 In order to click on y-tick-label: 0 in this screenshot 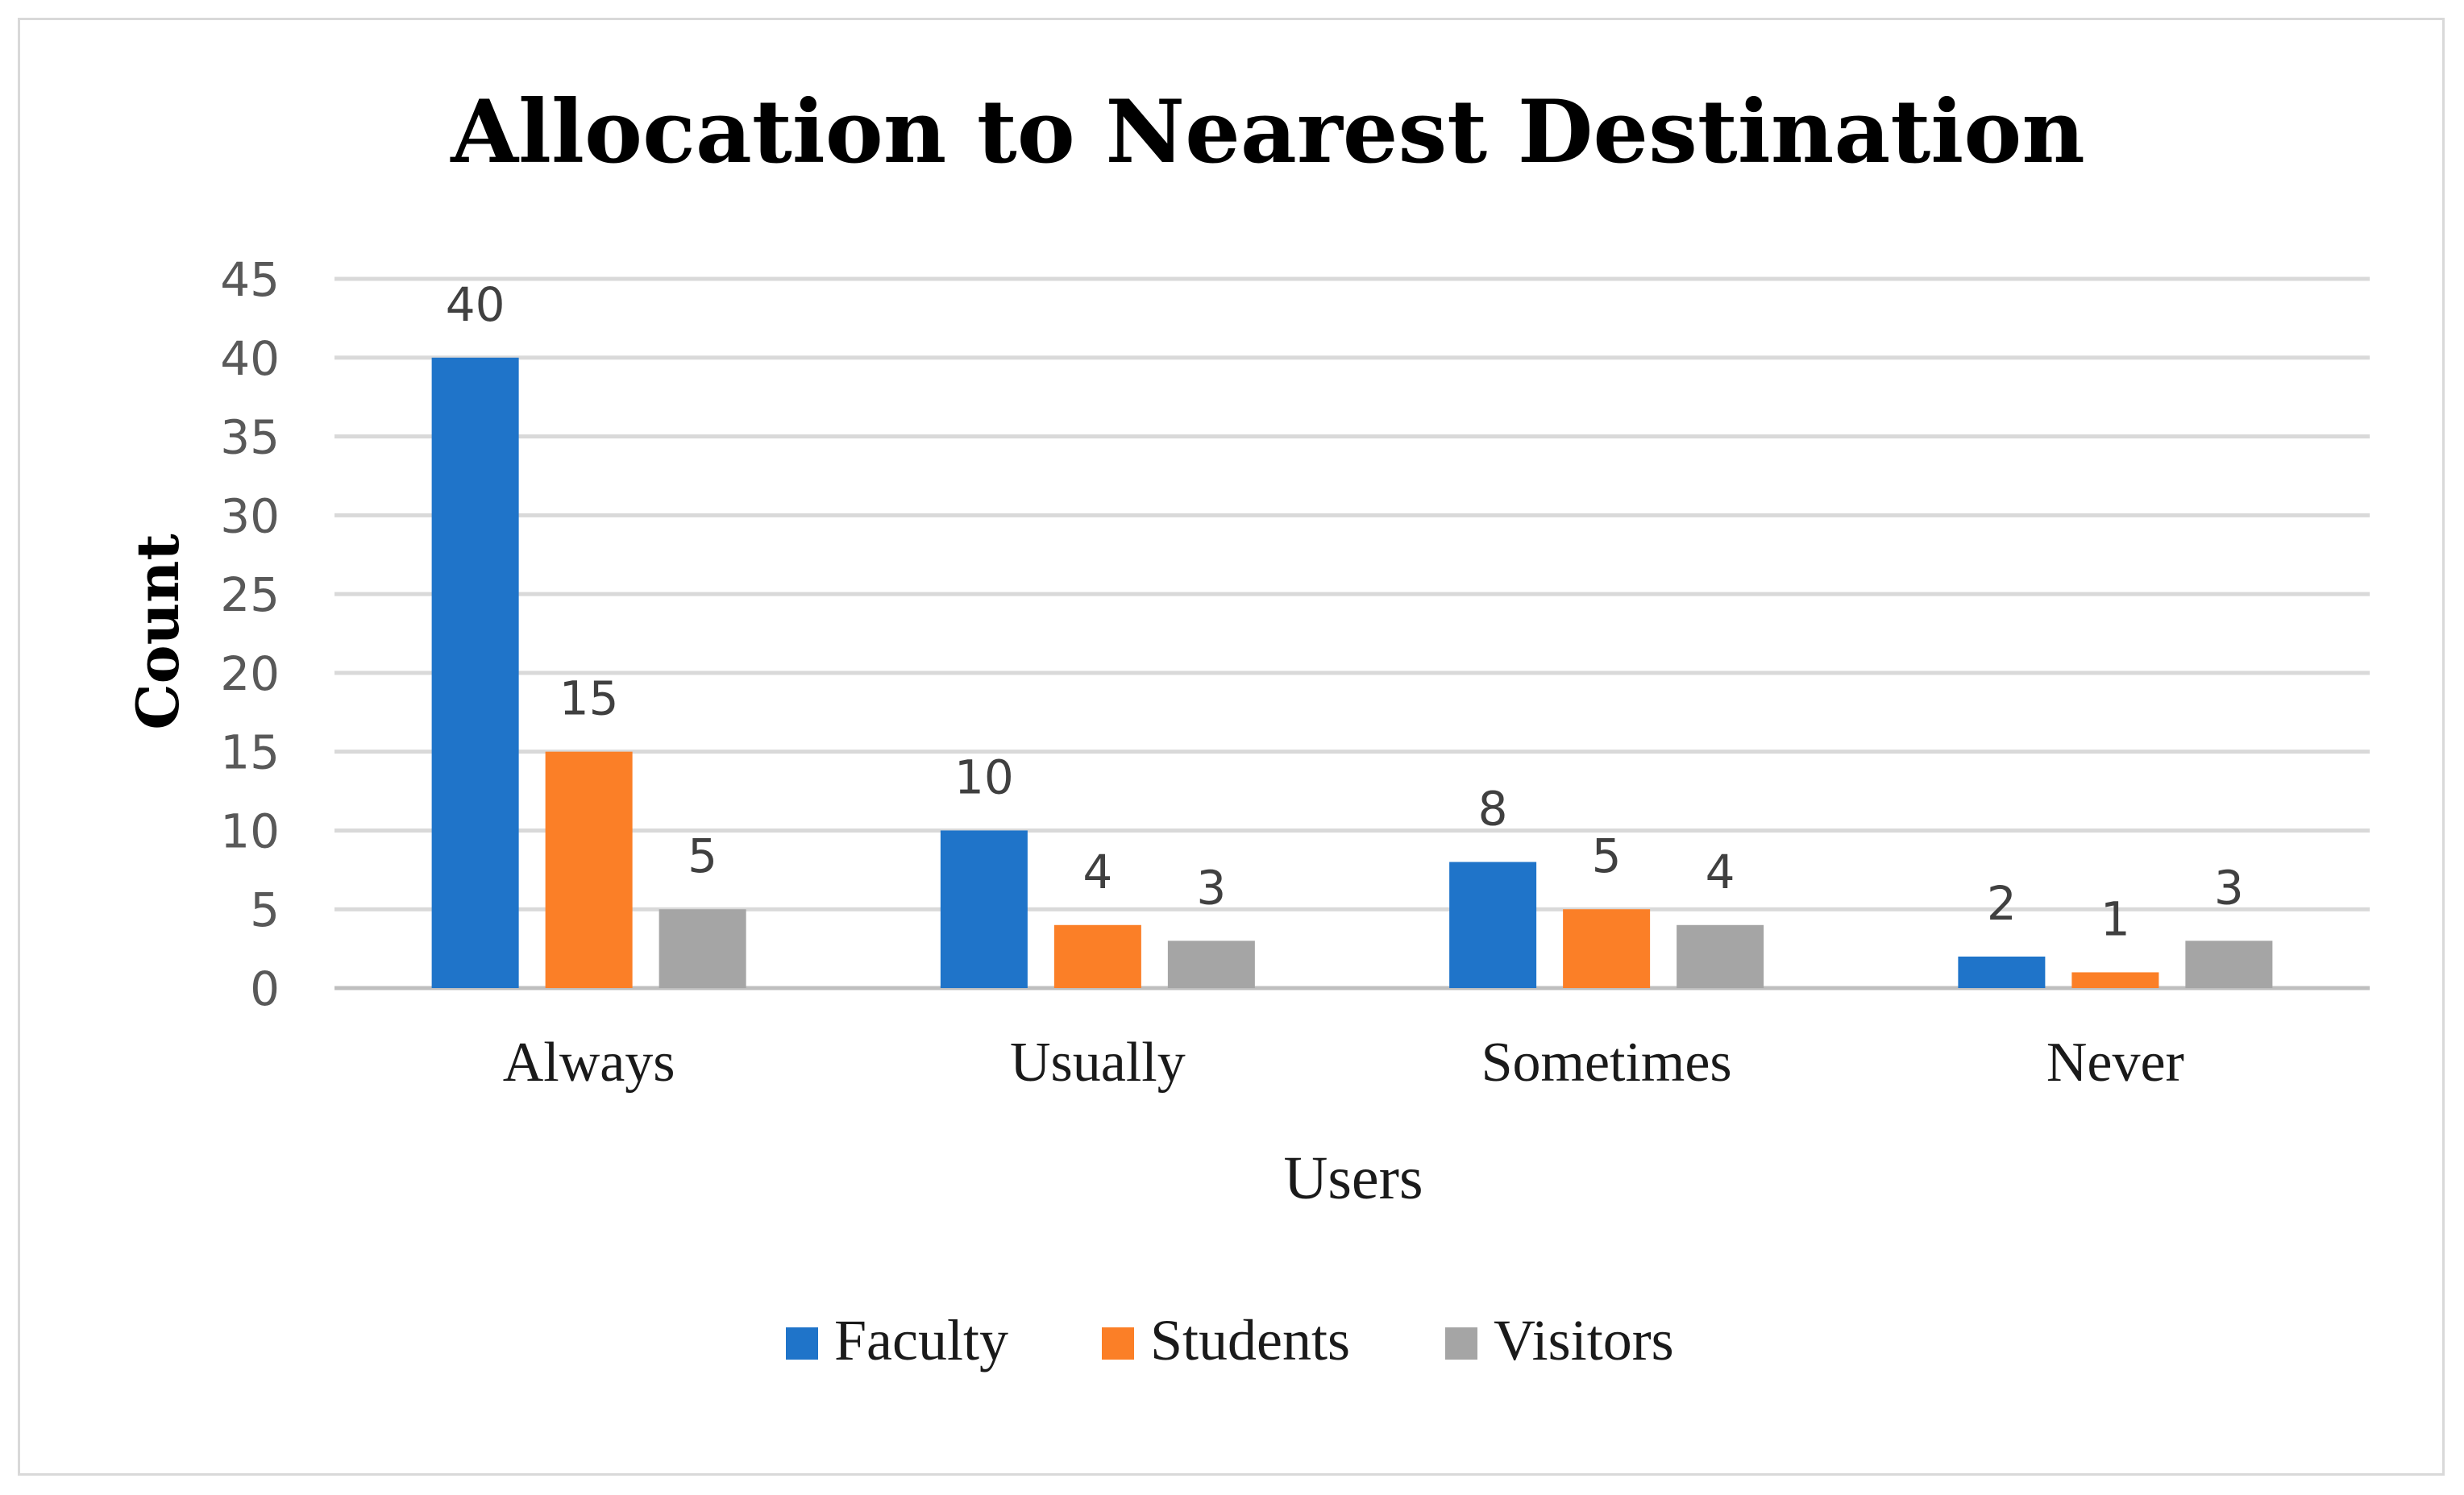, I will do `click(265, 988)`.